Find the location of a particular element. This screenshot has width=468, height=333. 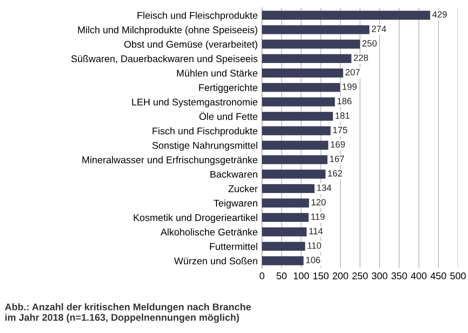

y-tick-label: Futtermittel is located at coordinates (234, 246).